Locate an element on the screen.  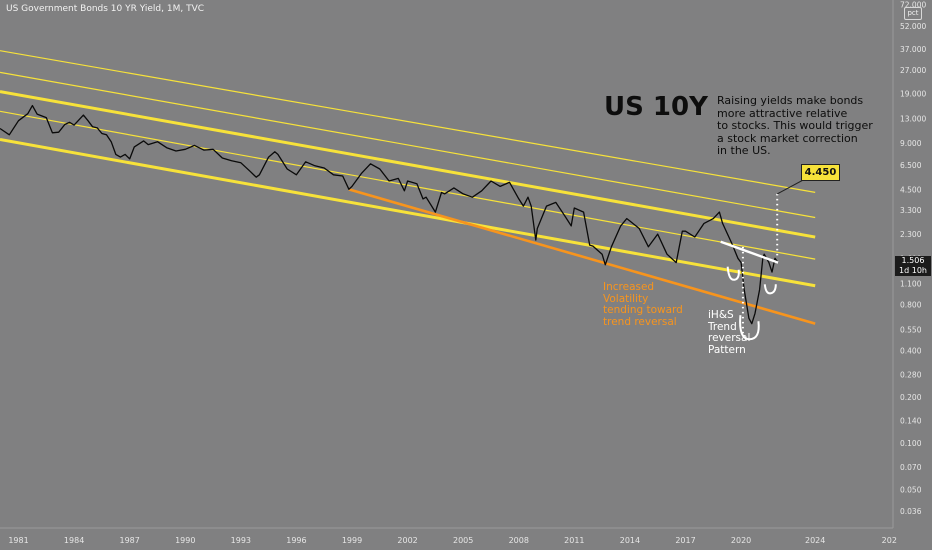
x-tick-label-4: 1993 is located at coordinates (241, 540).